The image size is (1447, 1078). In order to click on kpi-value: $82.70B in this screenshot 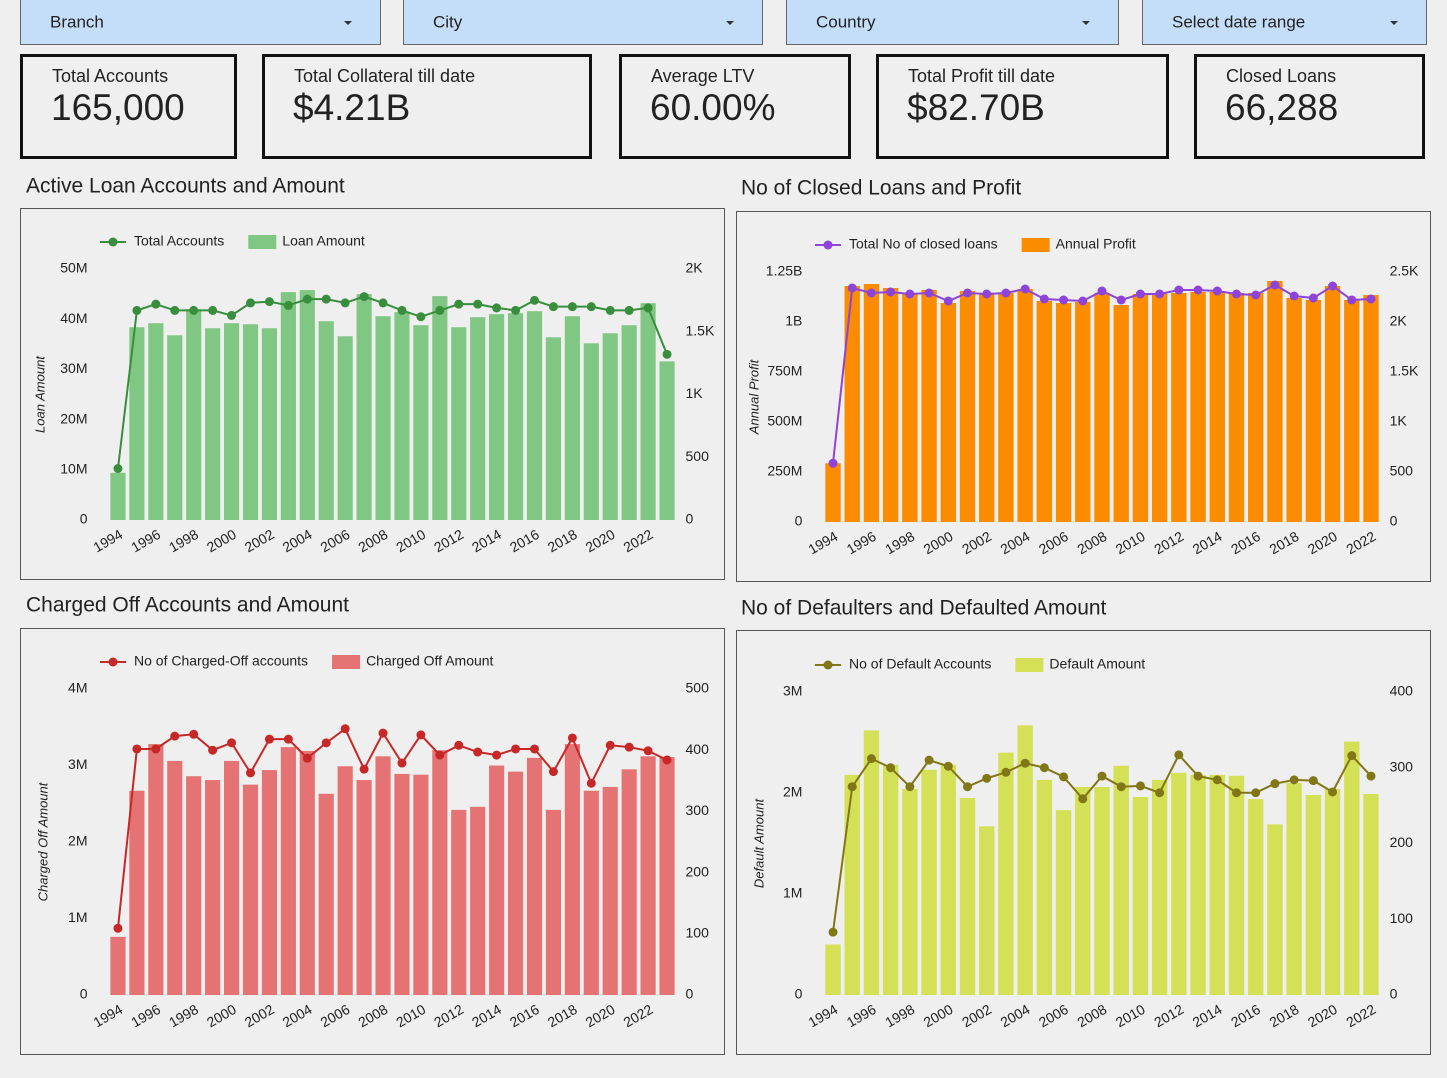, I will do `click(976, 107)`.